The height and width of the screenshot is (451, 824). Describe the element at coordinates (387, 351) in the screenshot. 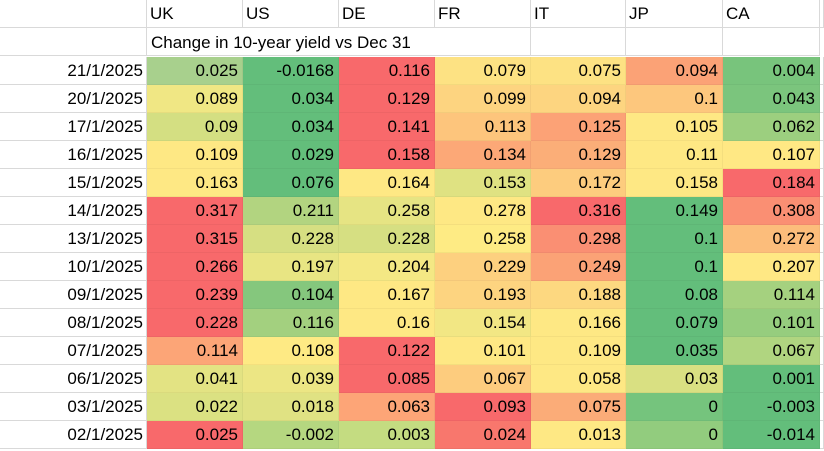

I see `value-cell-de: 0.122` at that location.